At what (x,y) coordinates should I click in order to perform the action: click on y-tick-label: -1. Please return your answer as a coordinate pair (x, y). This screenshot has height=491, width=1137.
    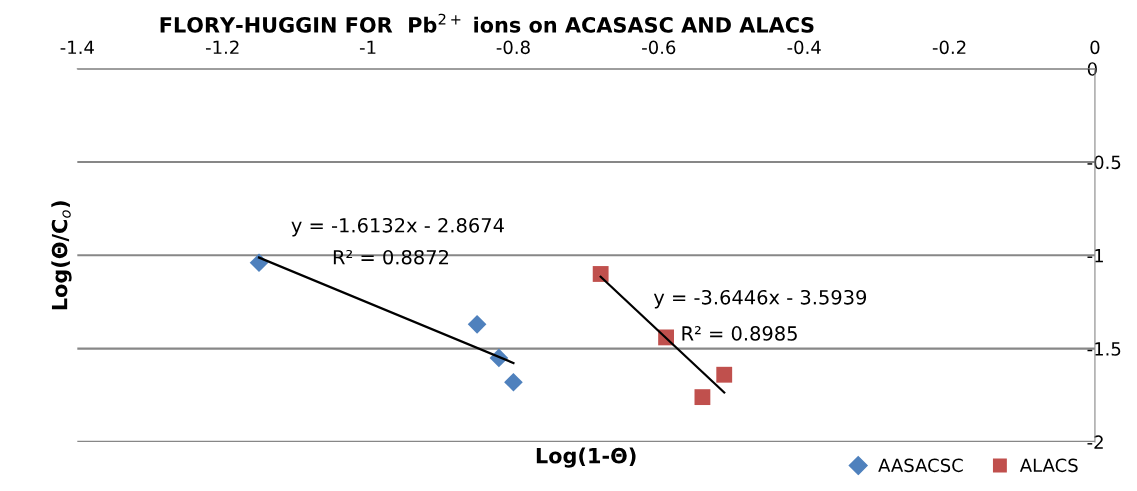
    Looking at the image, I should click on (1095, 256).